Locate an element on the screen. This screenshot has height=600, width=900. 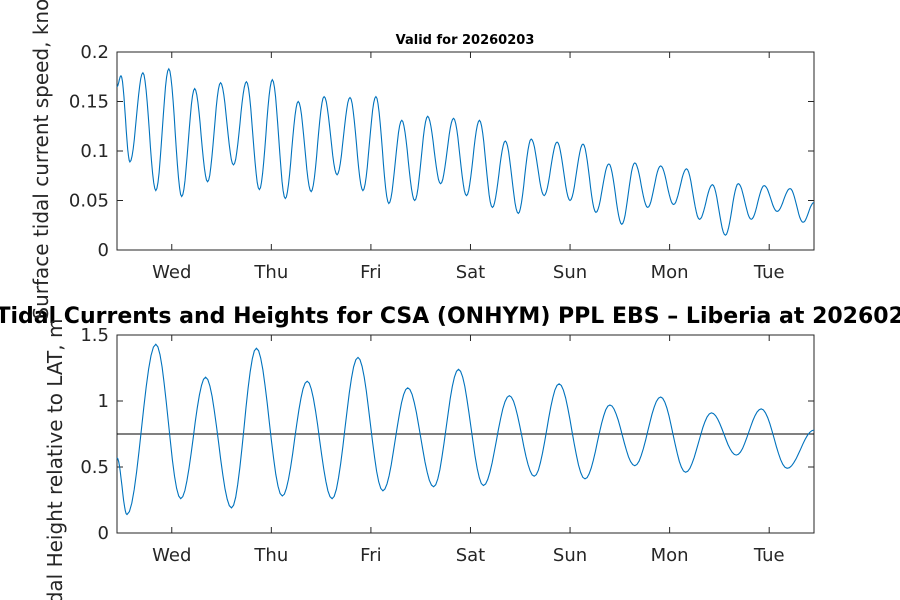
tidal-height-y-tick-label: 0 is located at coordinates (103, 533).